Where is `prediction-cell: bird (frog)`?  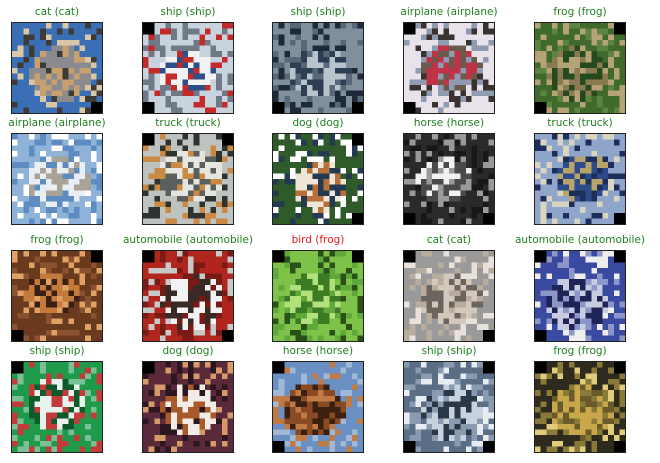 prediction-cell: bird (frog) is located at coordinates (318, 288).